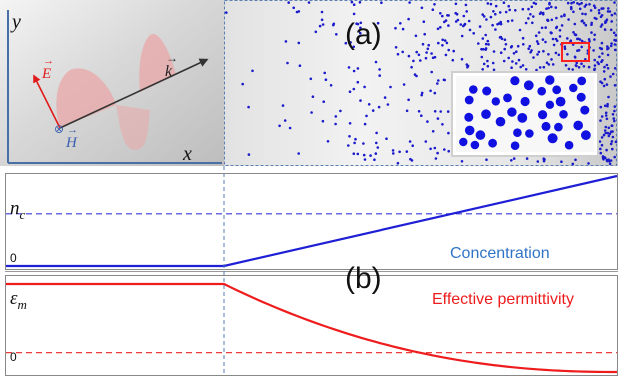  What do you see at coordinates (46, 74) in the screenshot?
I see `e-field-label: E` at bounding box center [46, 74].